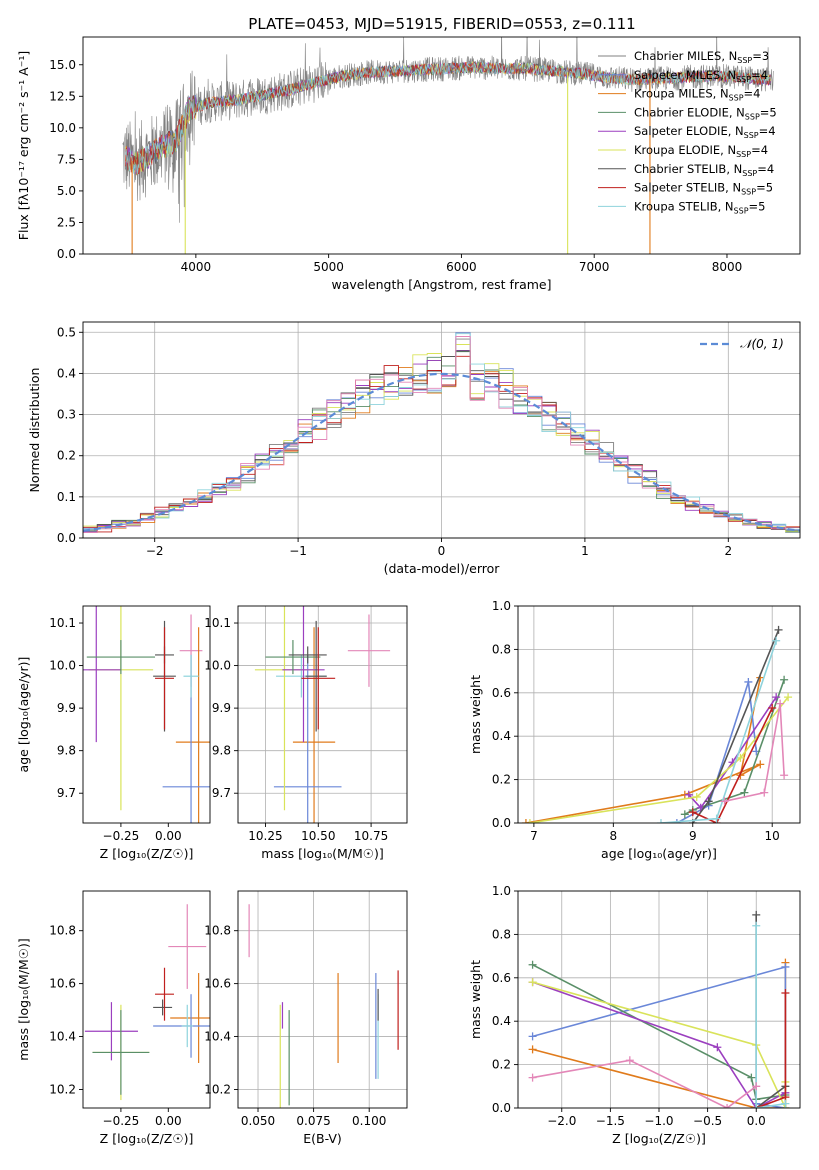 The height and width of the screenshot is (1170, 819). Describe the element at coordinates (196, 267) in the screenshot. I see `x-tick-label: 4000` at that location.